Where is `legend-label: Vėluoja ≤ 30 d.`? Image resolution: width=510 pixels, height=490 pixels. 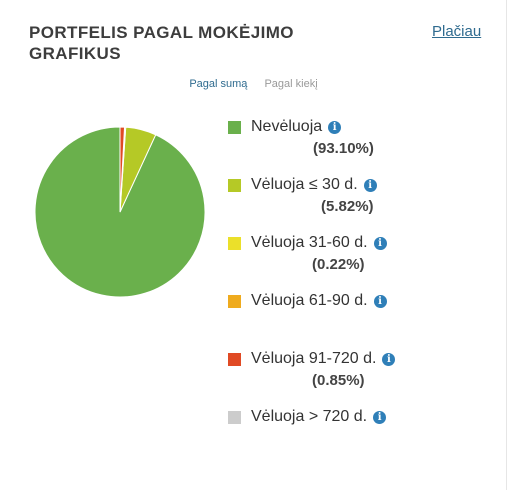
legend-label: Vėluoja ≤ 30 d. is located at coordinates (304, 184).